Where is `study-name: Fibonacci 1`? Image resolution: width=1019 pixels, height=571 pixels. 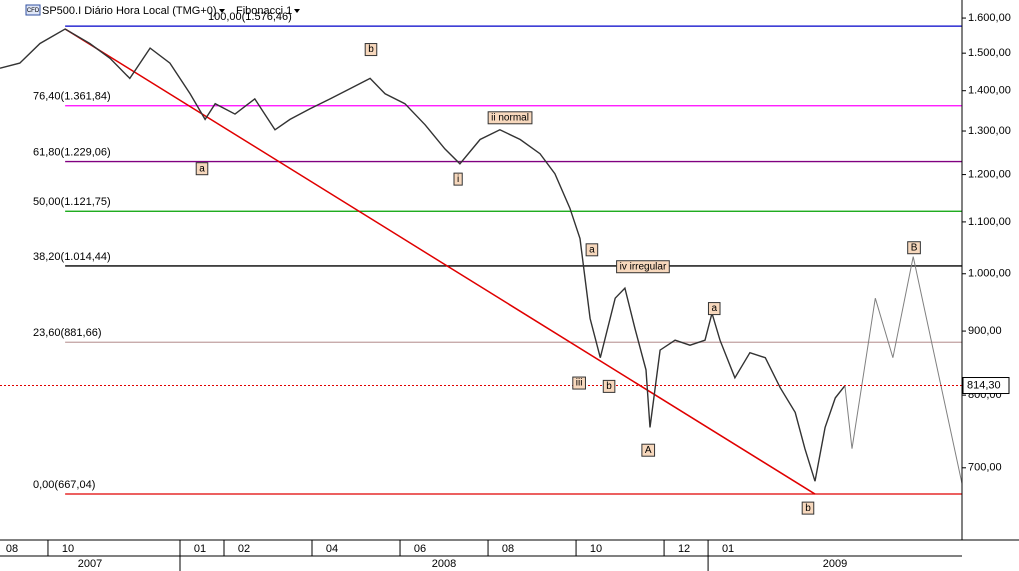 study-name: Fibonacci 1 is located at coordinates (264, 11).